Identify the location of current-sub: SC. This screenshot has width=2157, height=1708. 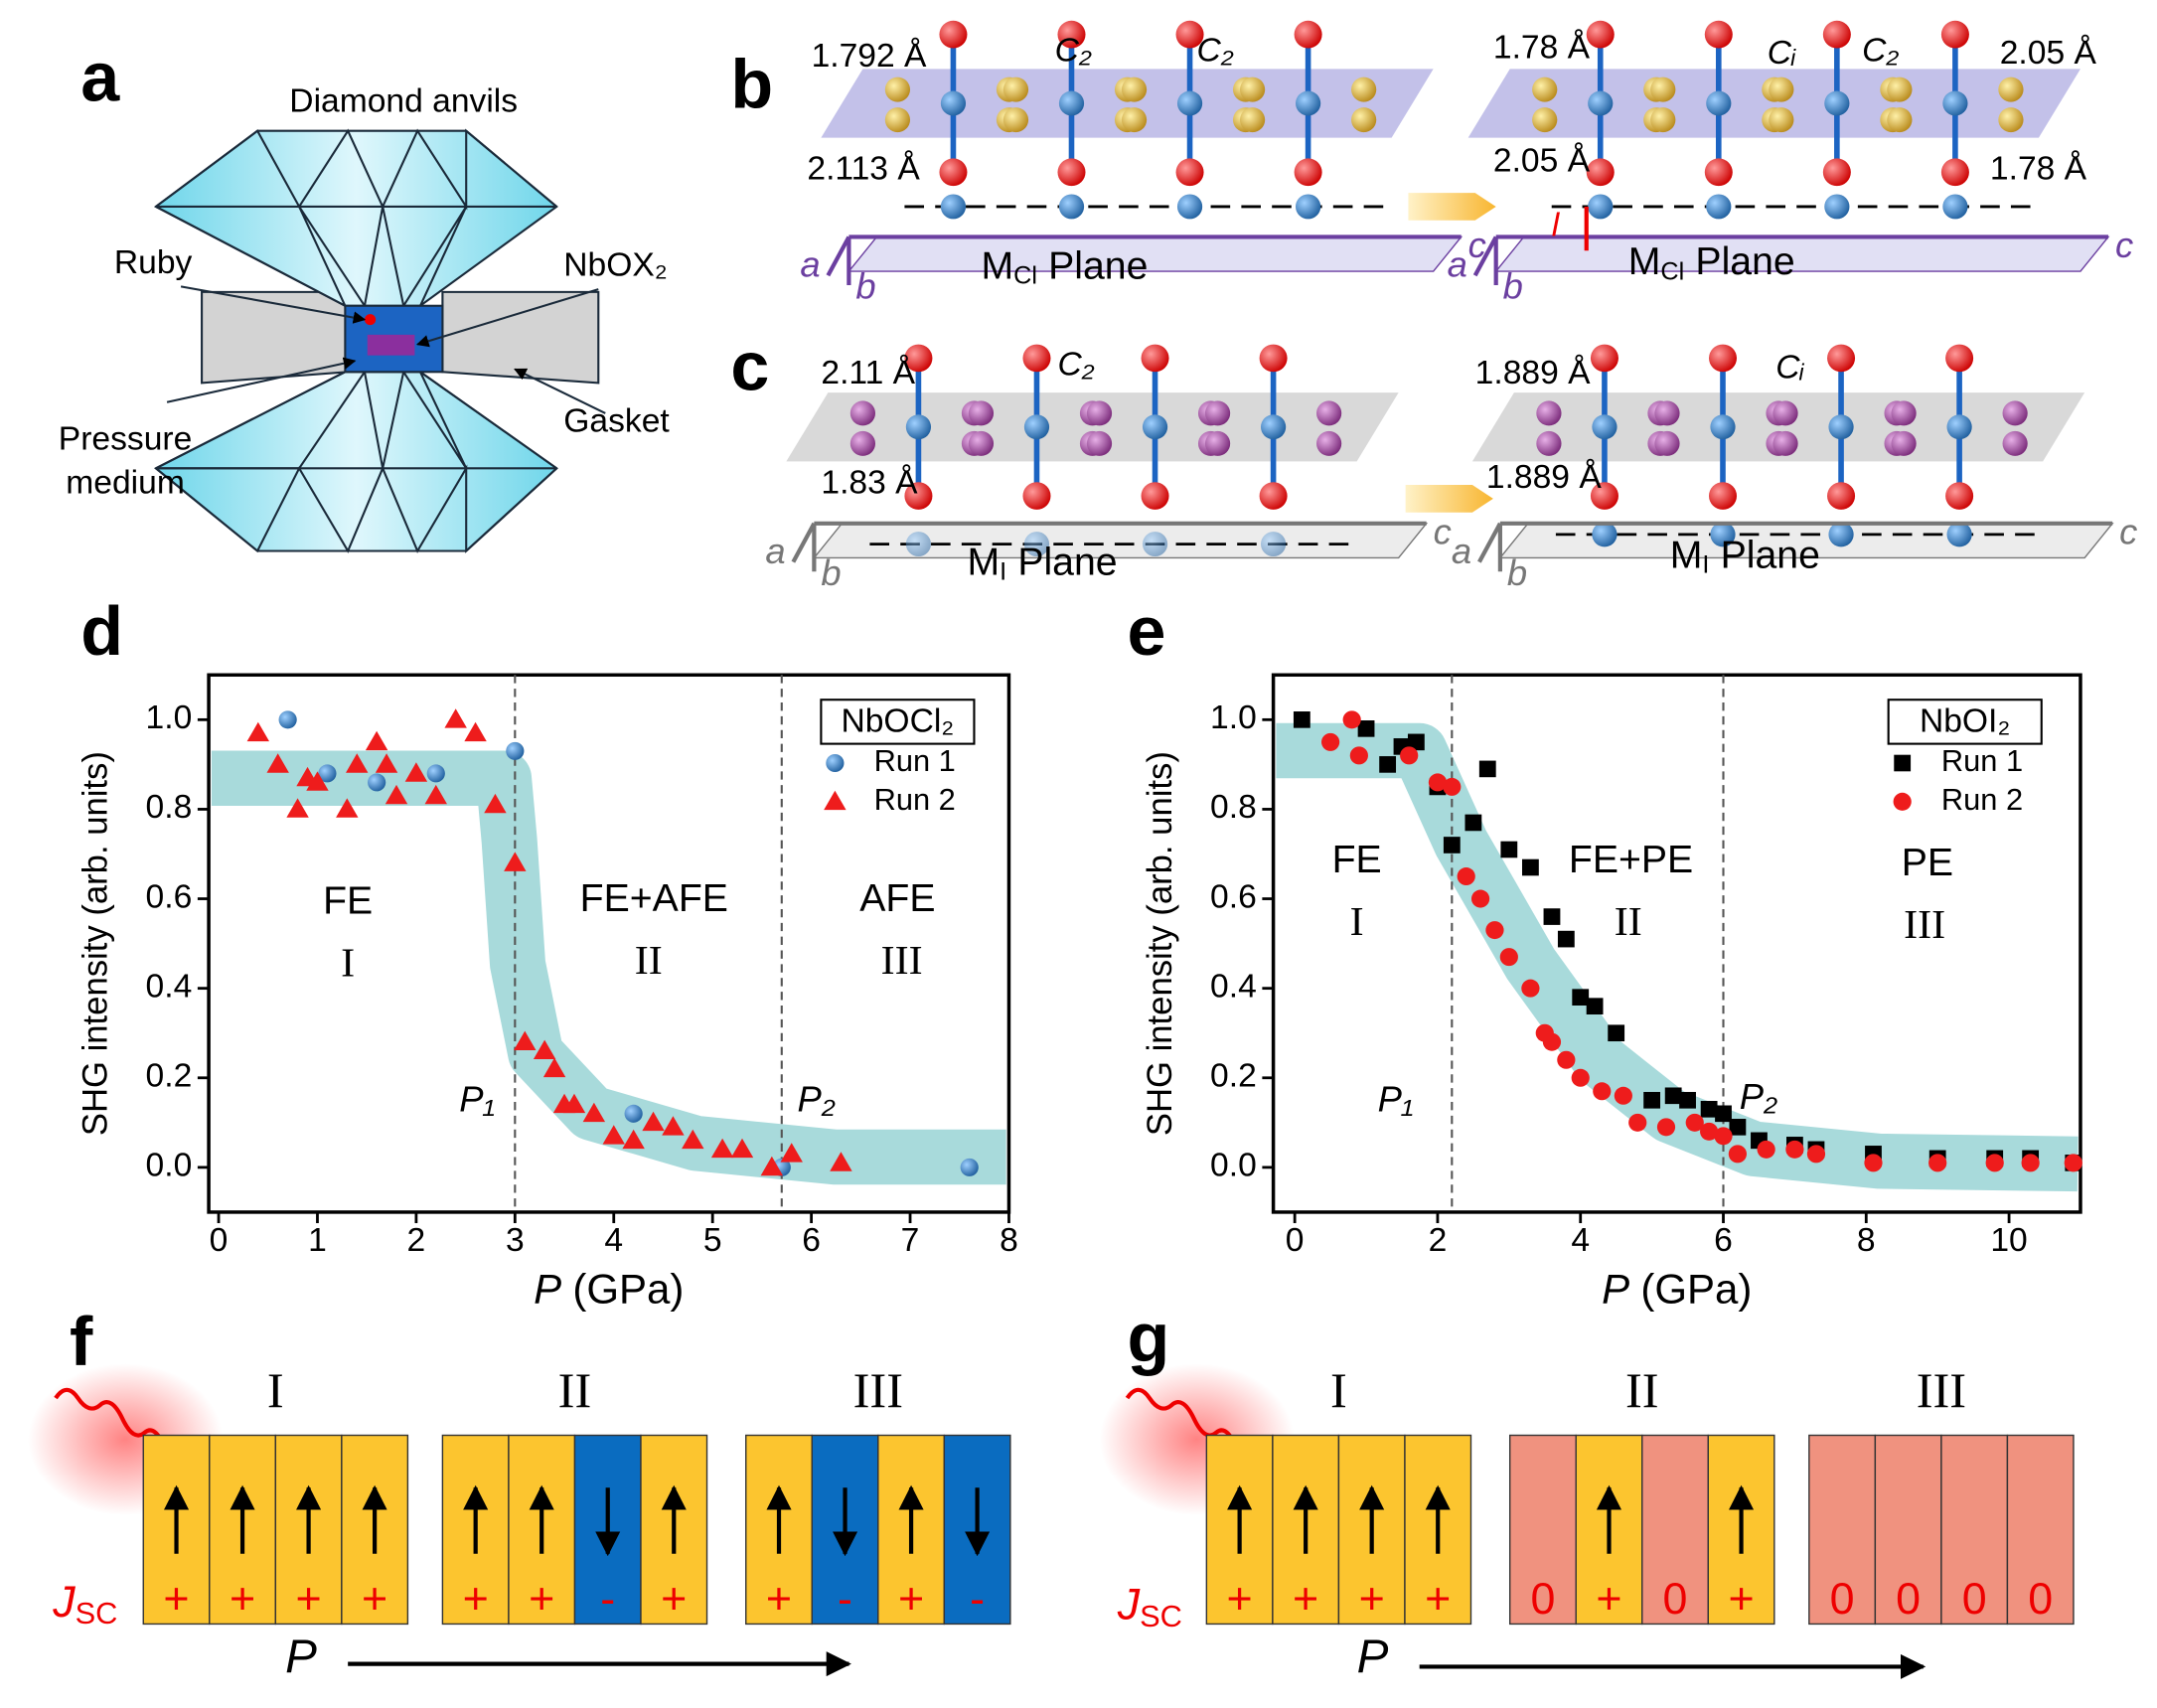
(1161, 1616).